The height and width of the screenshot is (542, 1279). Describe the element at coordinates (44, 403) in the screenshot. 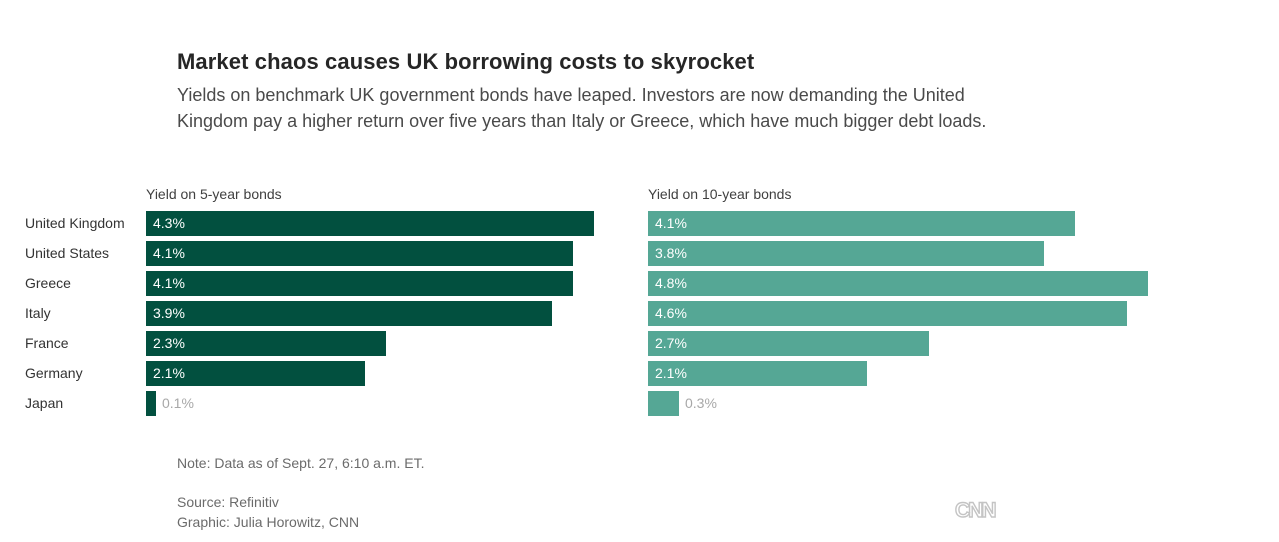

I see `category-label: Japan` at that location.